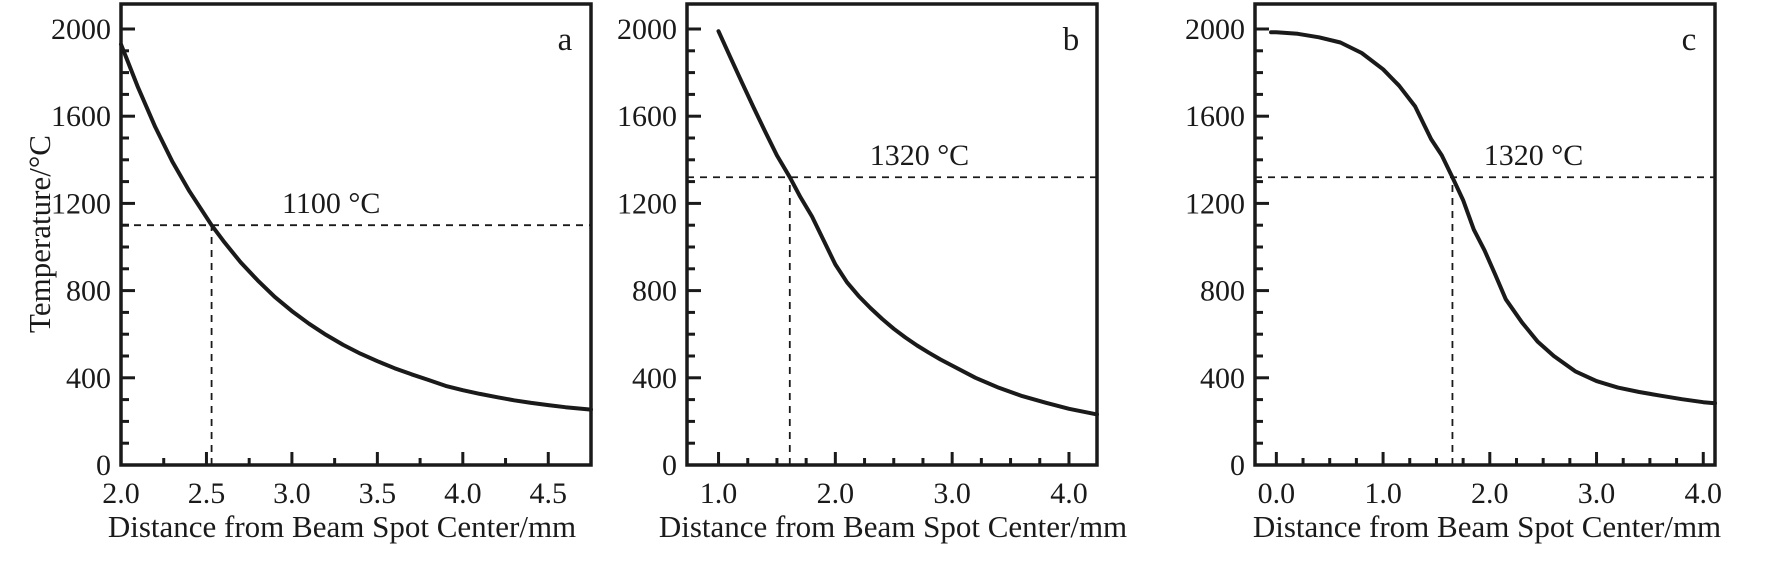 The width and height of the screenshot is (1778, 576). Describe the element at coordinates (1215, 29) in the screenshot. I see `panel-c-y-tick-label: 2000` at that location.